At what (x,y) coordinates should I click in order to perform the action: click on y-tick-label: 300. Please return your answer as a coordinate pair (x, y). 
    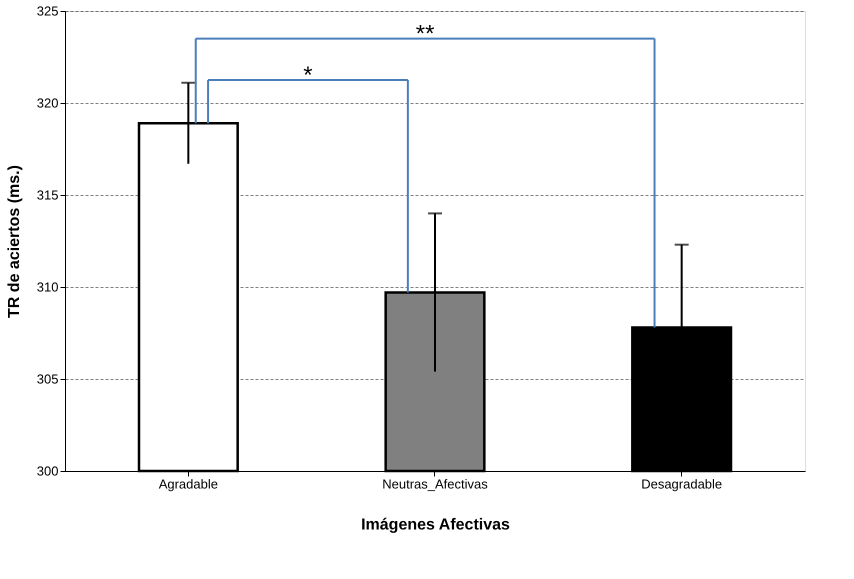
    Looking at the image, I should click on (47, 471).